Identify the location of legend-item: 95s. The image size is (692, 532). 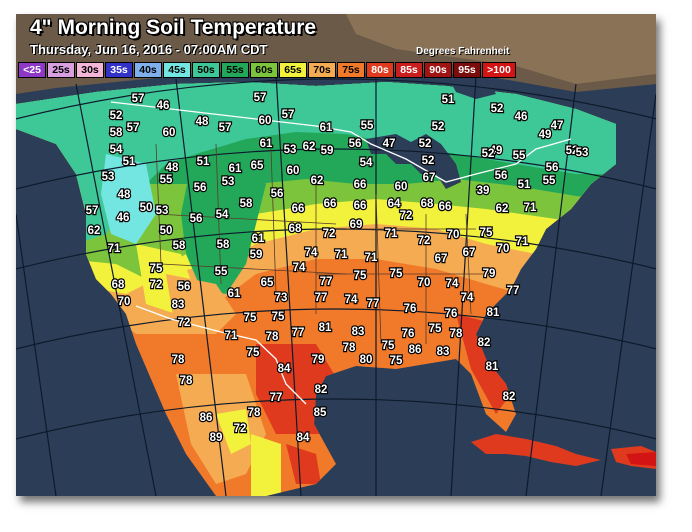
(467, 70).